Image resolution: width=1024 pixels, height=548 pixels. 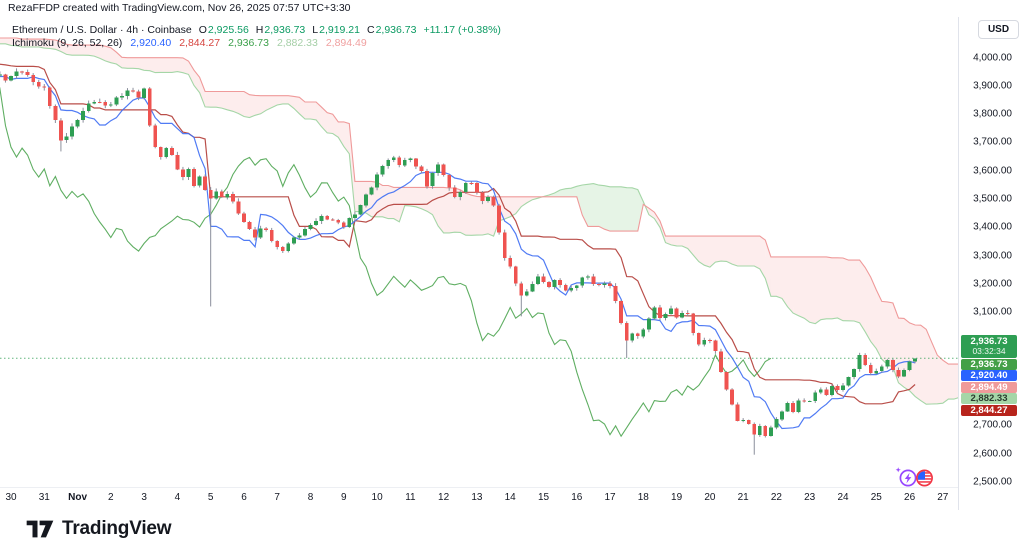 What do you see at coordinates (277, 497) in the screenshot?
I see `time-label-7: 7` at bounding box center [277, 497].